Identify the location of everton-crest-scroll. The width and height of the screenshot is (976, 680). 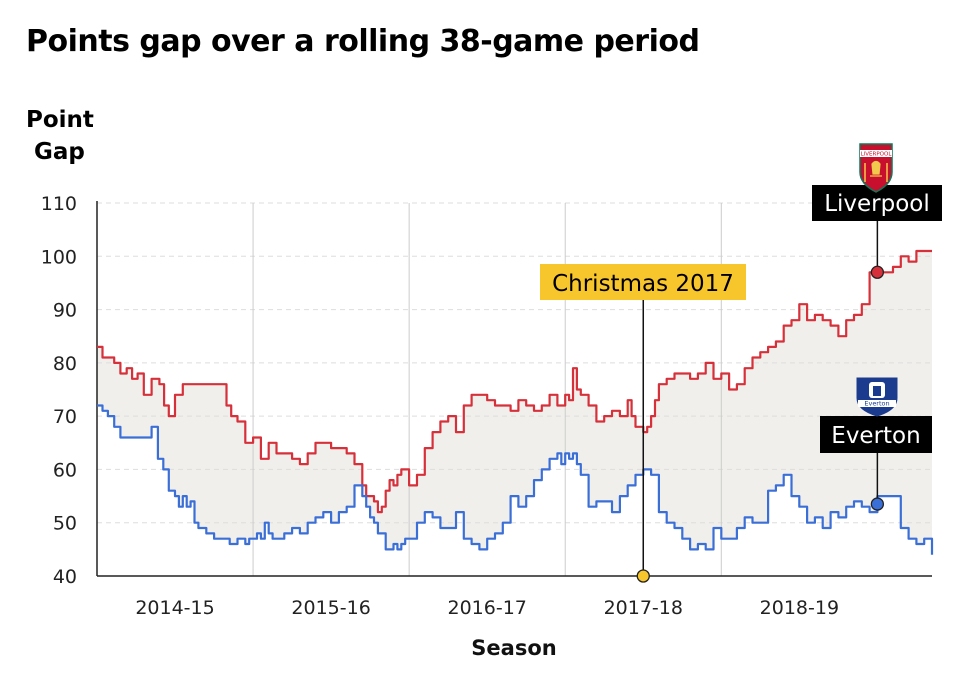
(877, 403).